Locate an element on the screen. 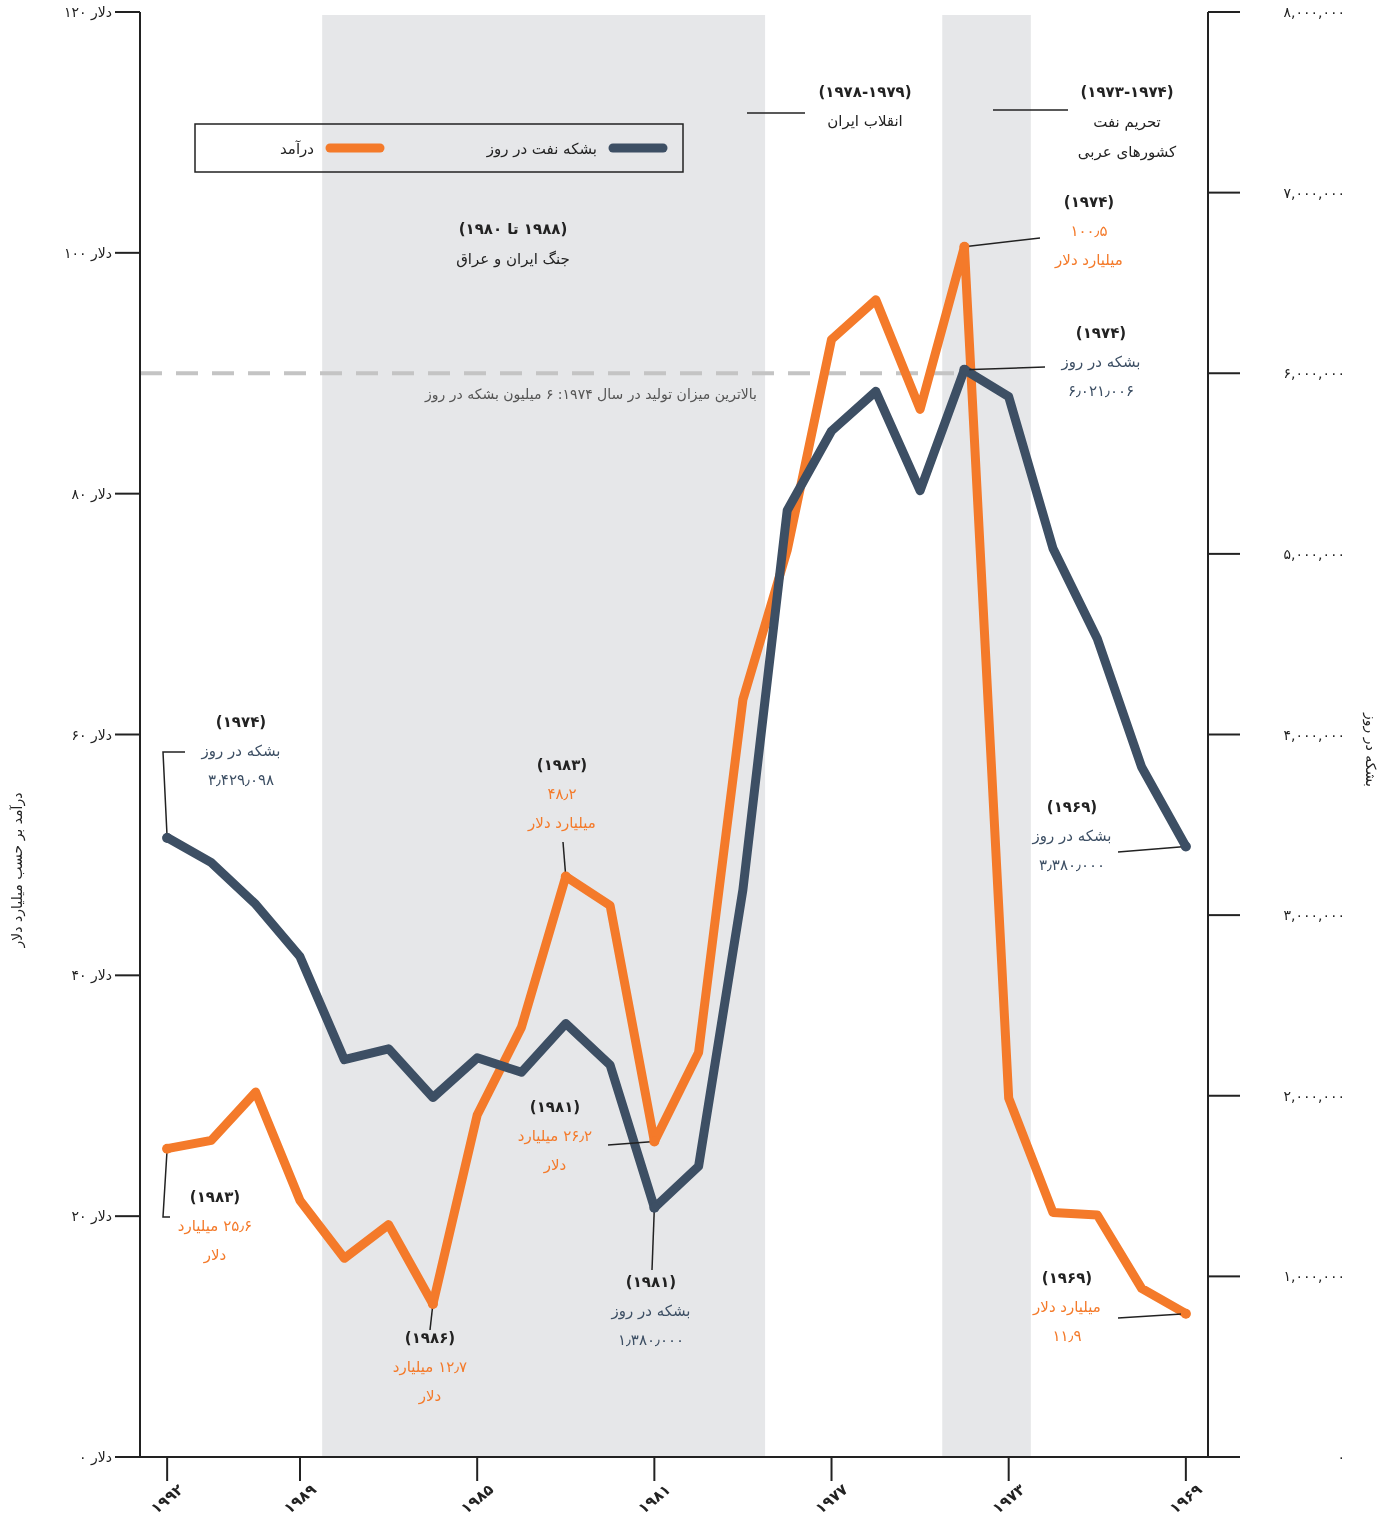  x-tick-label: ۱۹۷۷ is located at coordinates (831, 1497).